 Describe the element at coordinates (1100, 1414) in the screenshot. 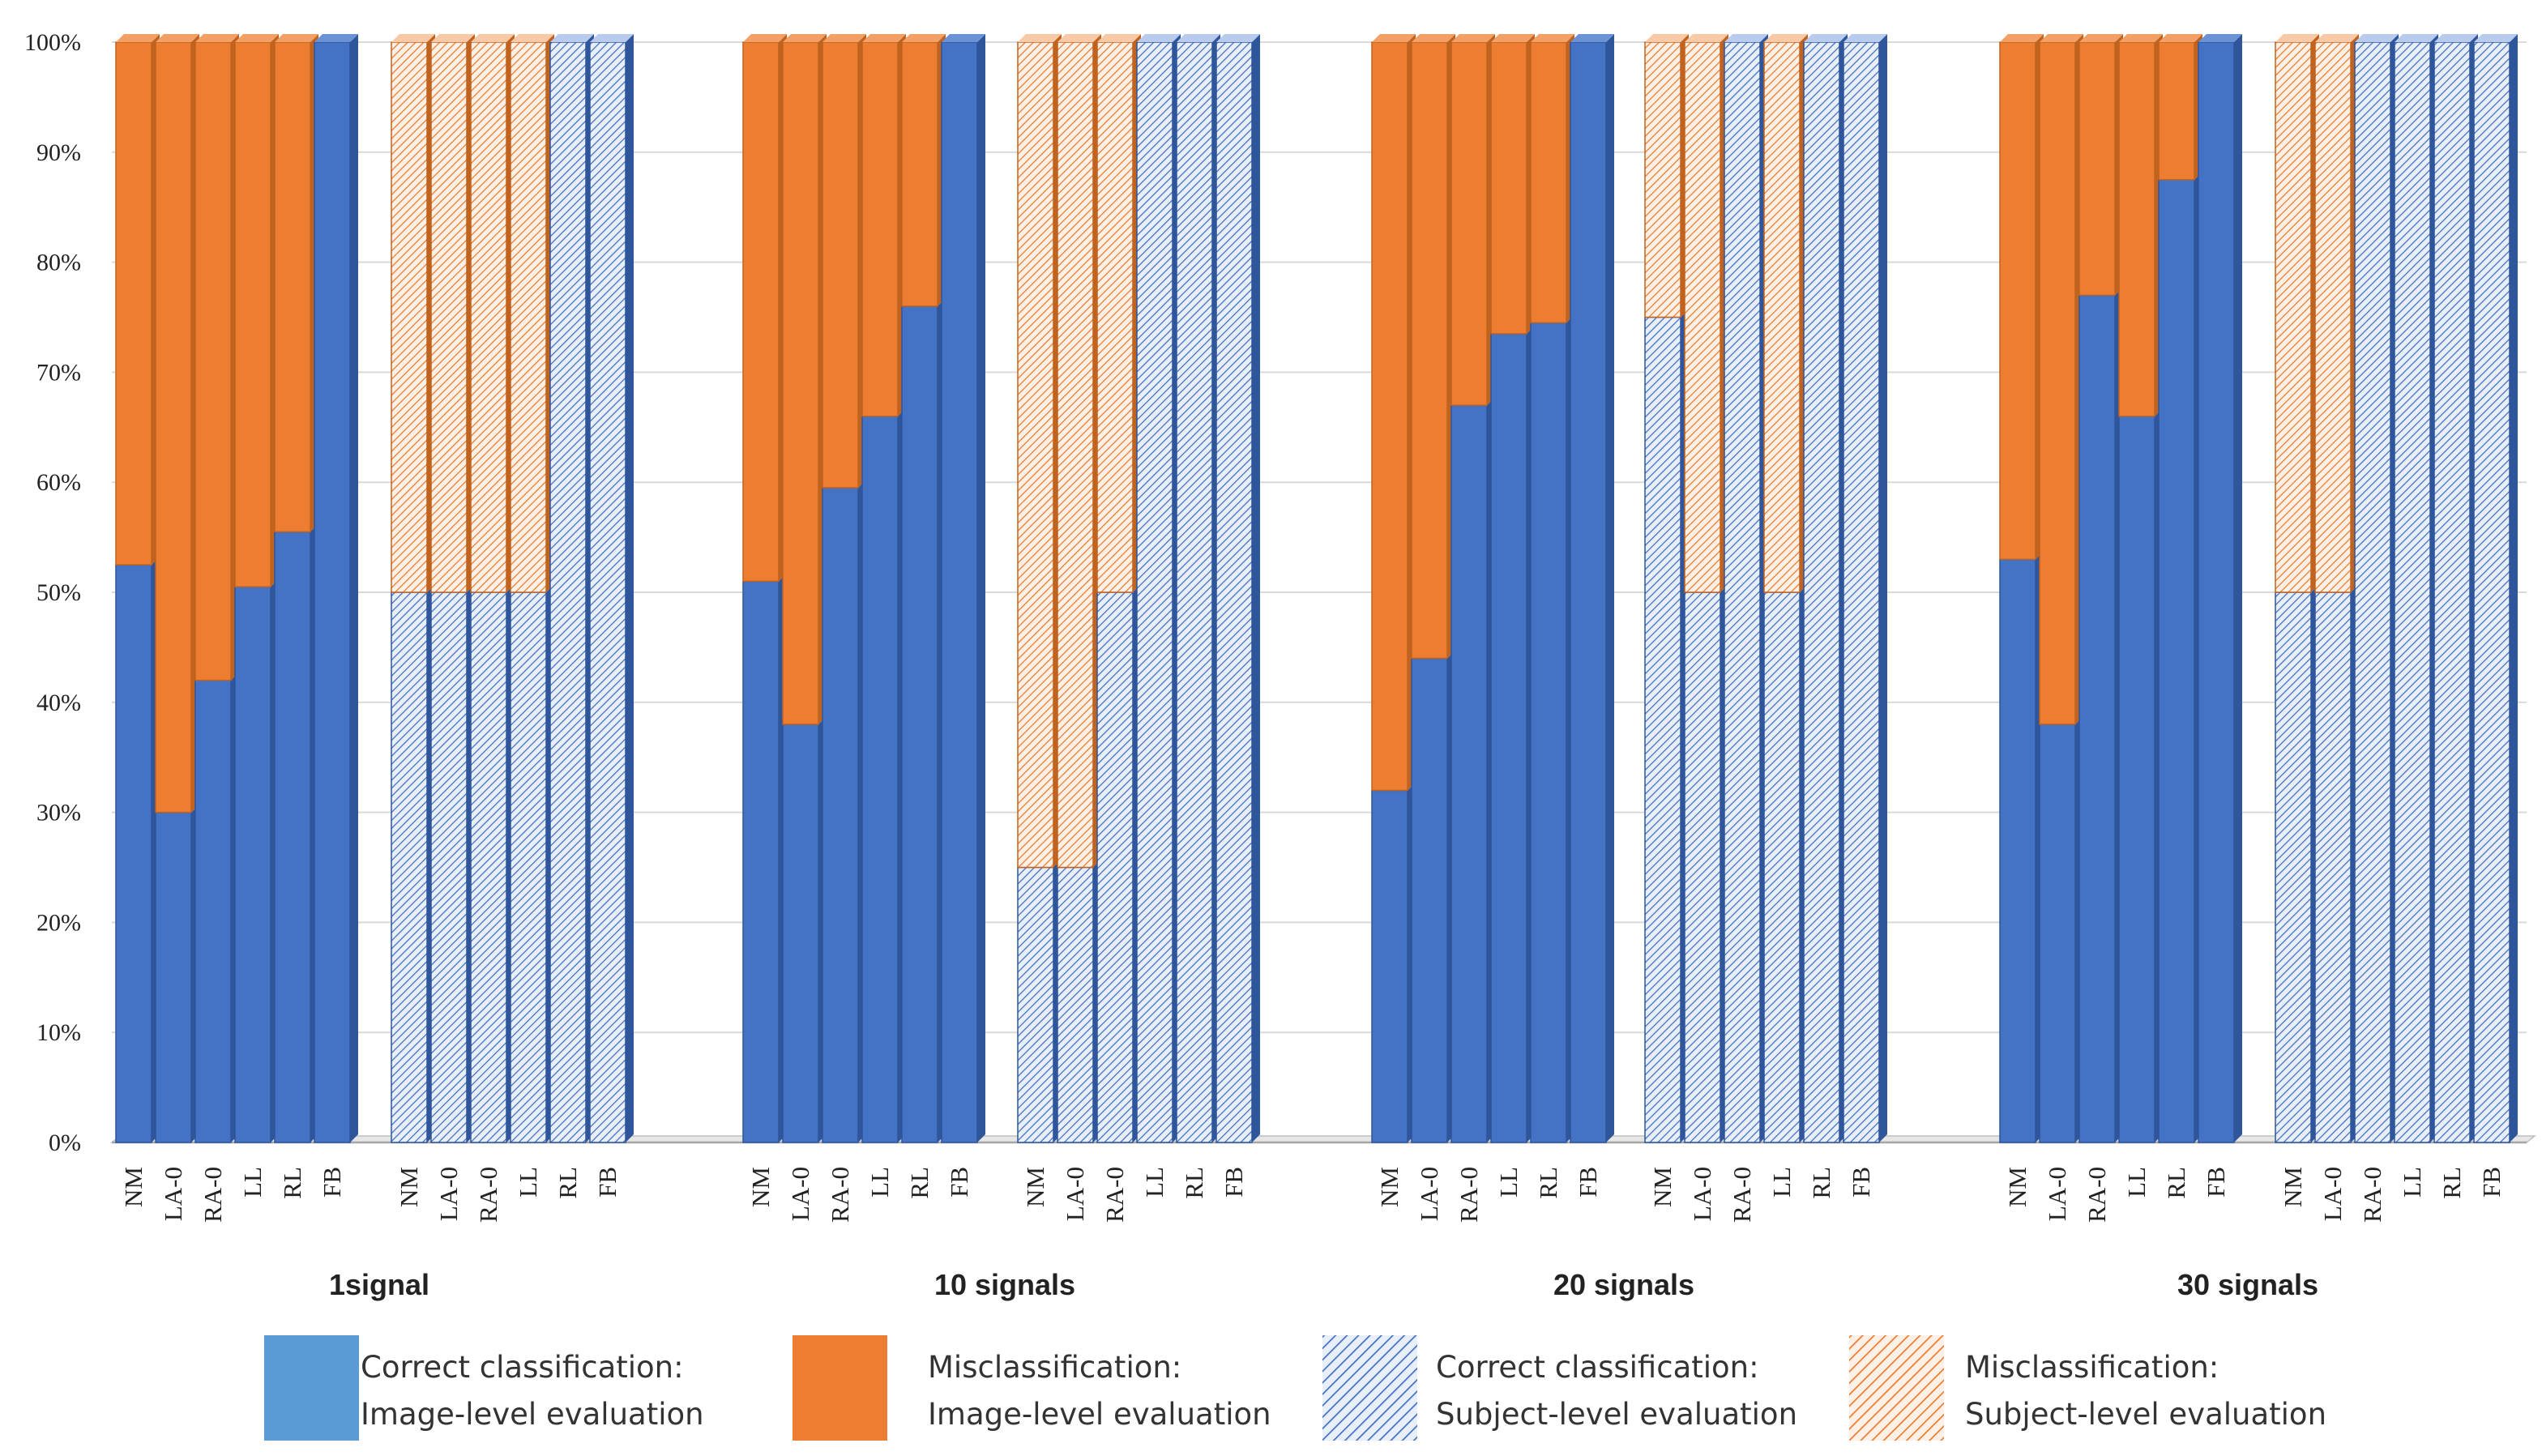

I see `legend-label-line2: Image-level evaluation` at that location.